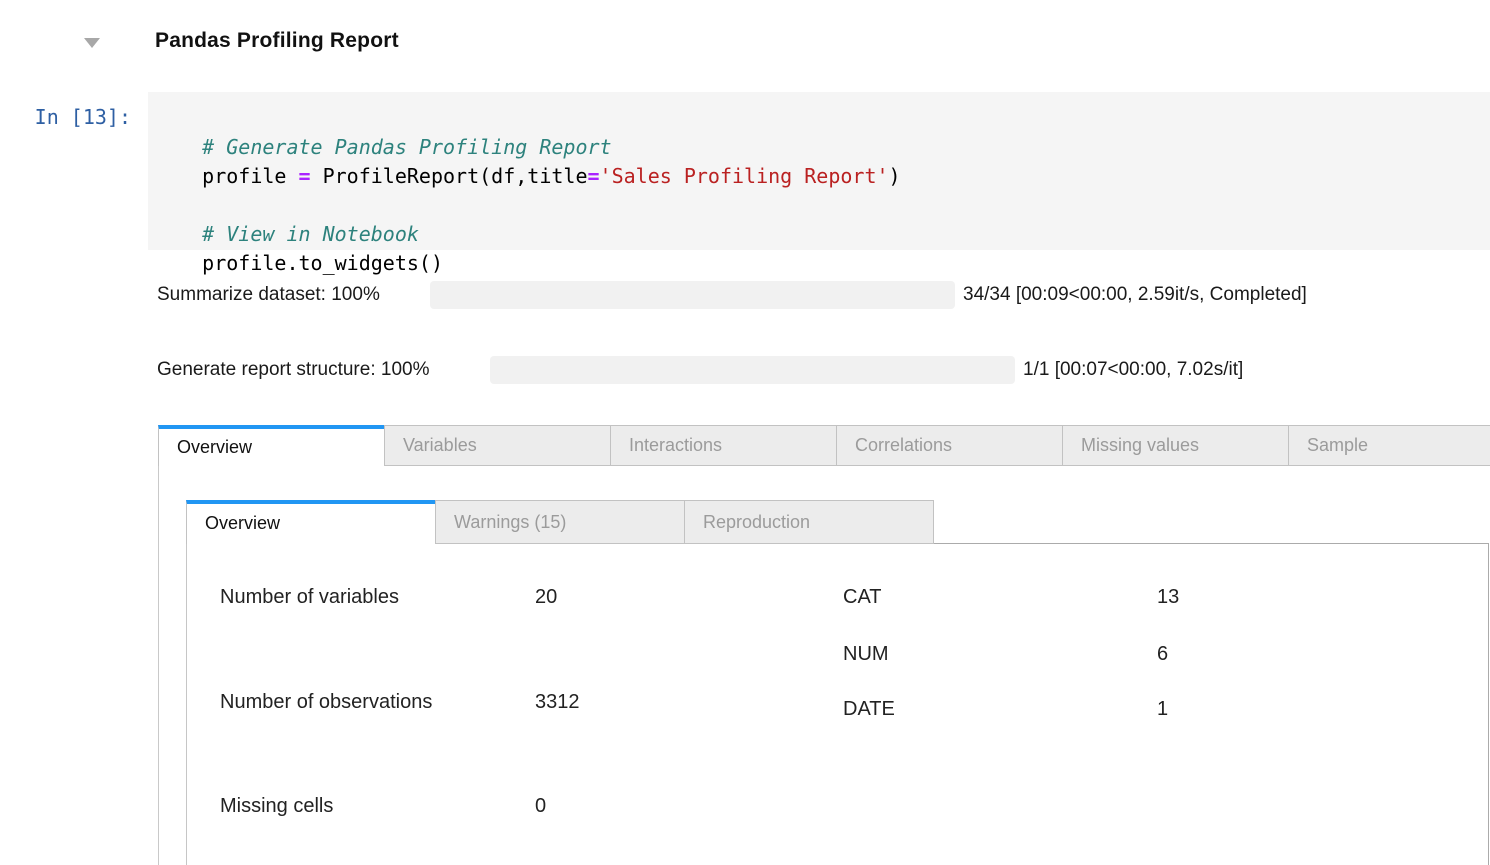  What do you see at coordinates (809, 522) in the screenshot?
I see `subtab-reproduction: Reproduction` at bounding box center [809, 522].